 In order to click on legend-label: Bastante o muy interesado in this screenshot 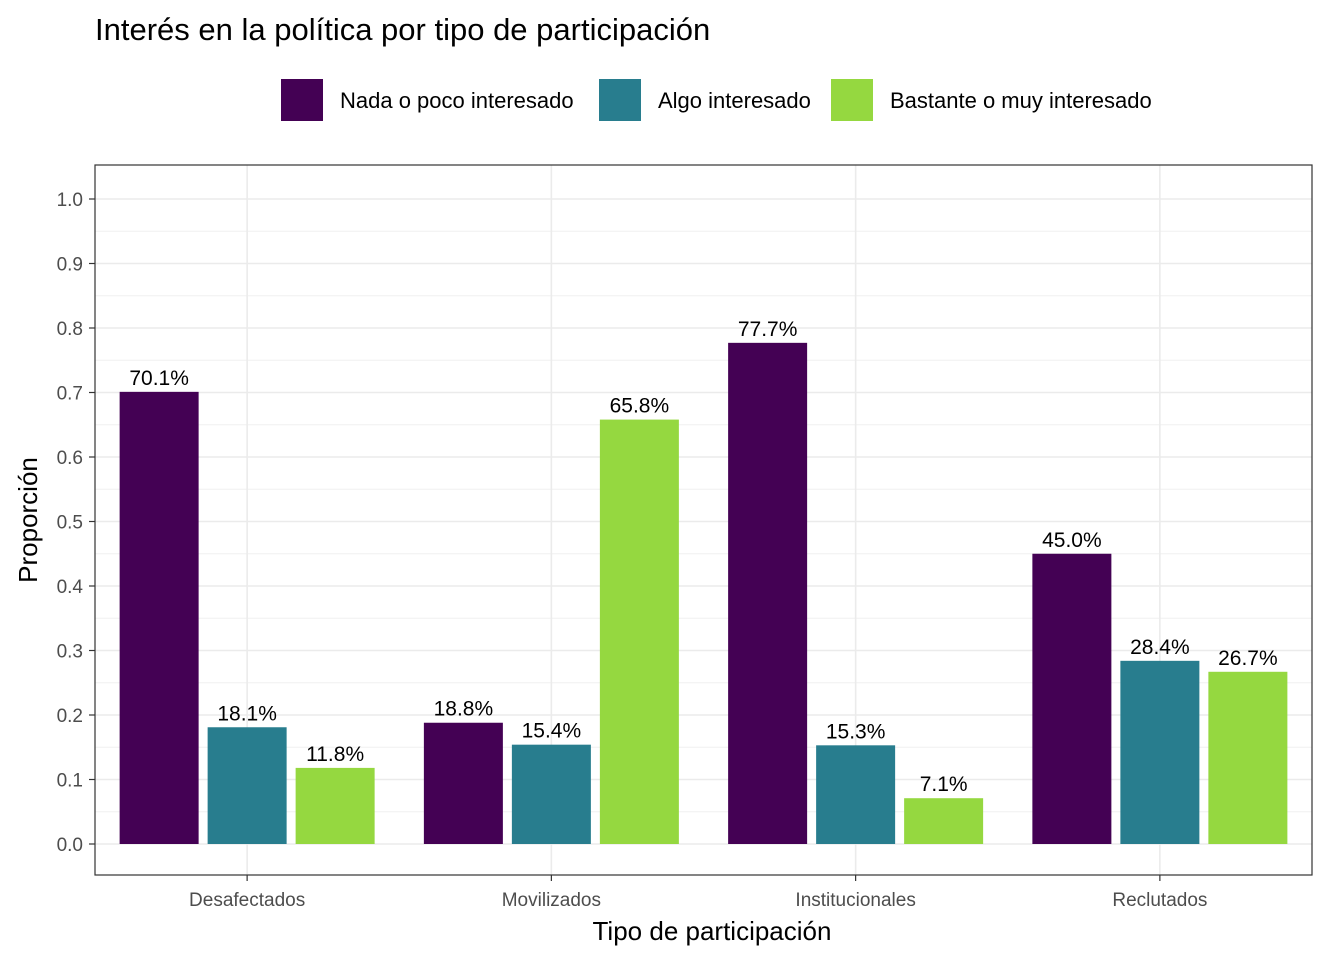, I will do `click(1021, 100)`.